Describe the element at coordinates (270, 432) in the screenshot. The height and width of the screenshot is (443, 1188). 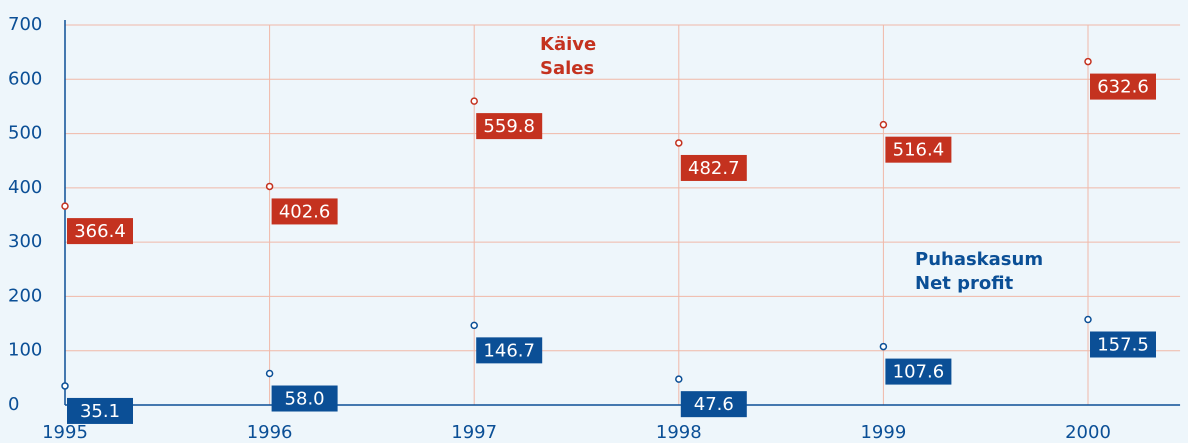
I see `x-tick-label: 1996` at that location.